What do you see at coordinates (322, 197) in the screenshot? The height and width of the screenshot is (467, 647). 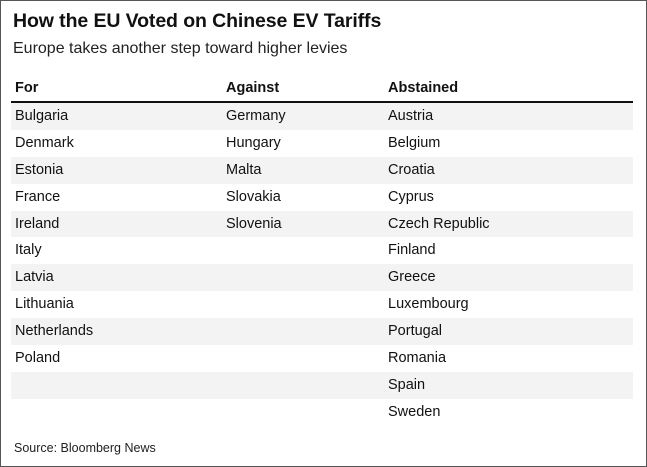 I see `table-row: France Slovakia Cyprus` at bounding box center [322, 197].